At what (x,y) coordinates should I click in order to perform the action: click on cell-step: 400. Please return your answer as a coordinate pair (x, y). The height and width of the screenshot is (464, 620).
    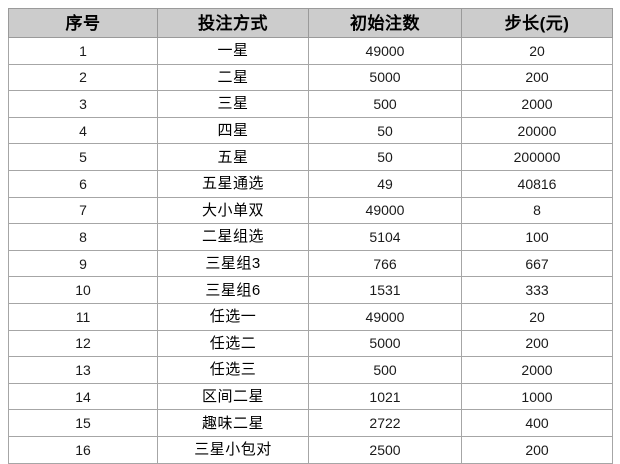
    Looking at the image, I should click on (537, 423).